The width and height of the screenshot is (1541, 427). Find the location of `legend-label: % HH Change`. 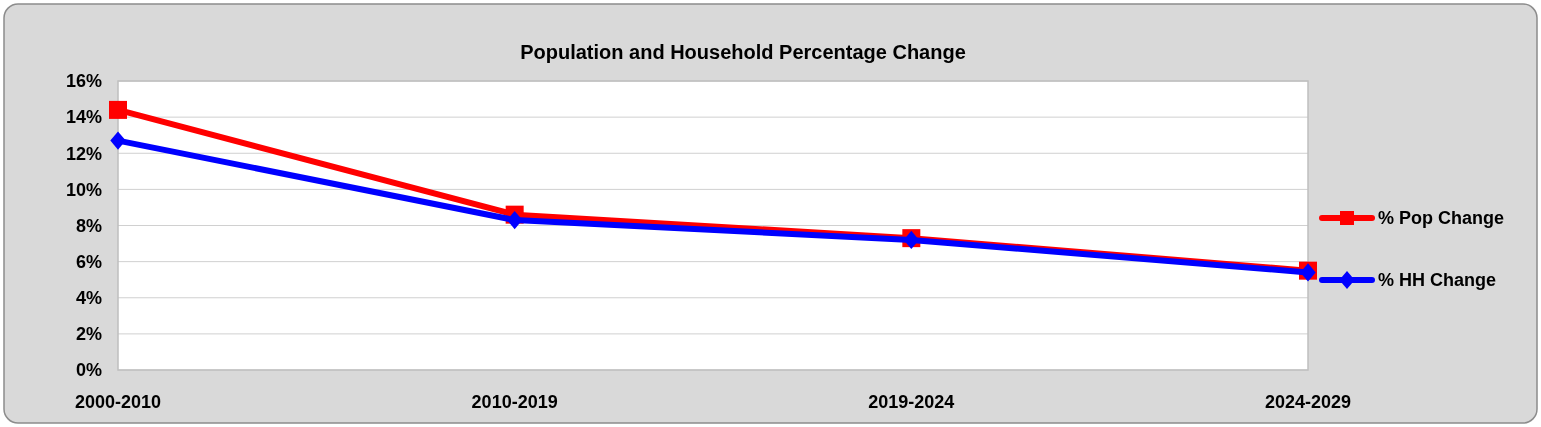

legend-label: % HH Change is located at coordinates (1437, 280).